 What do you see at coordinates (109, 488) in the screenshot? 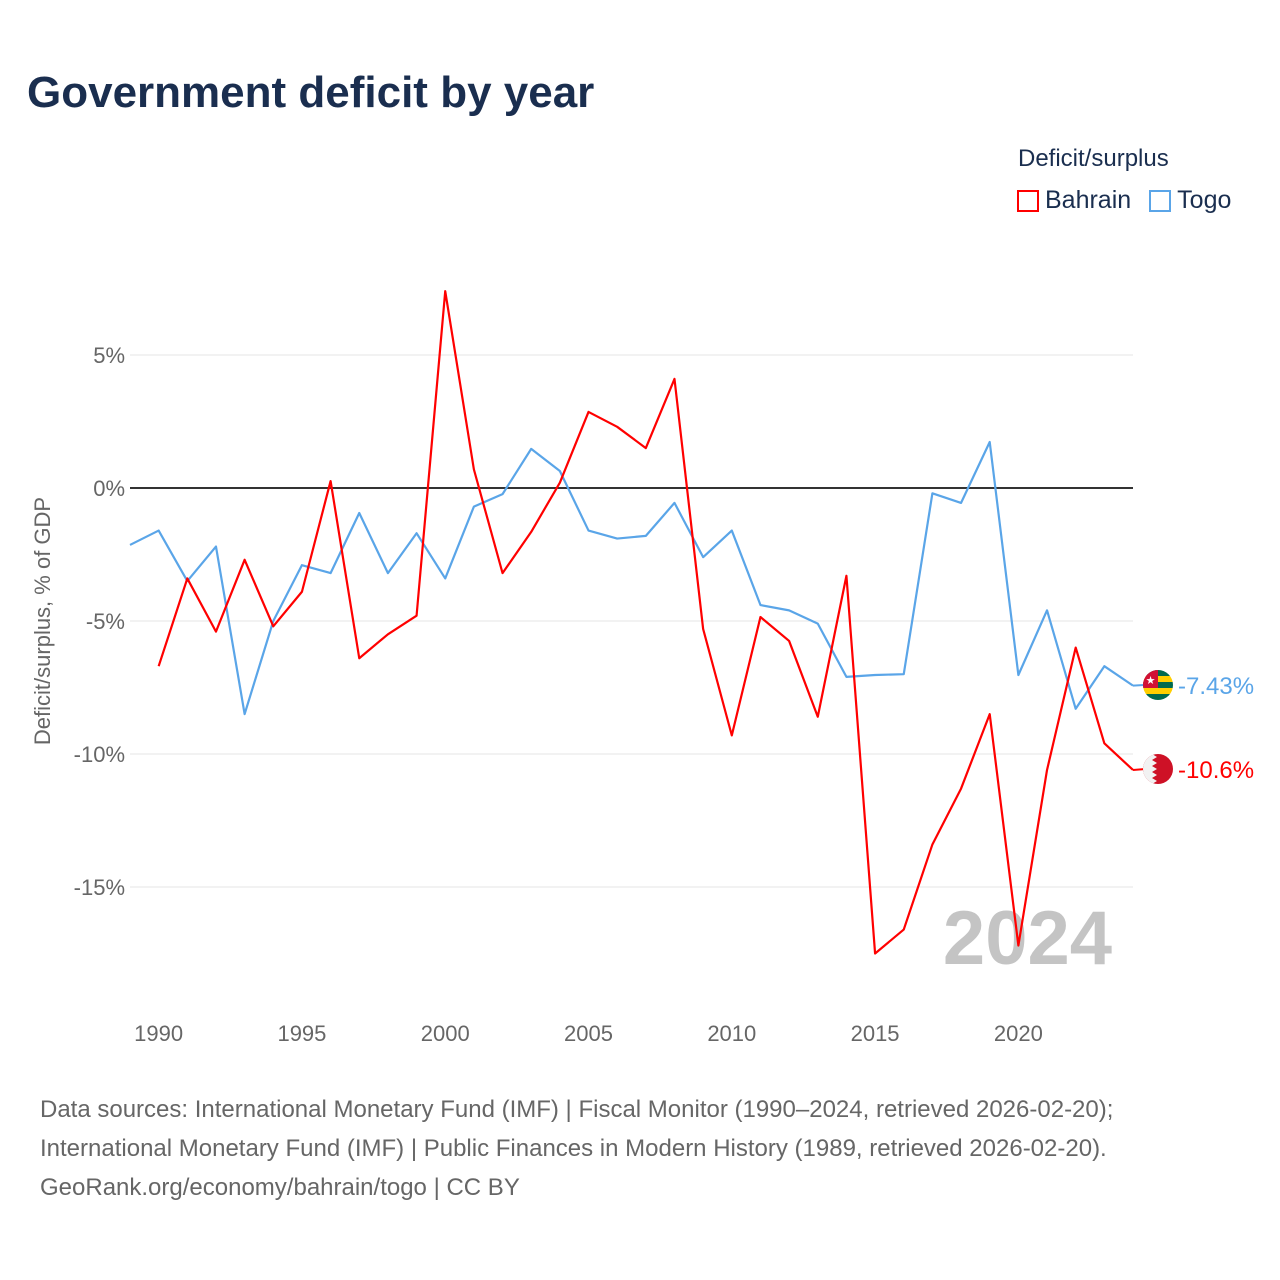
I see `y-tick-label: 0%` at bounding box center [109, 488].